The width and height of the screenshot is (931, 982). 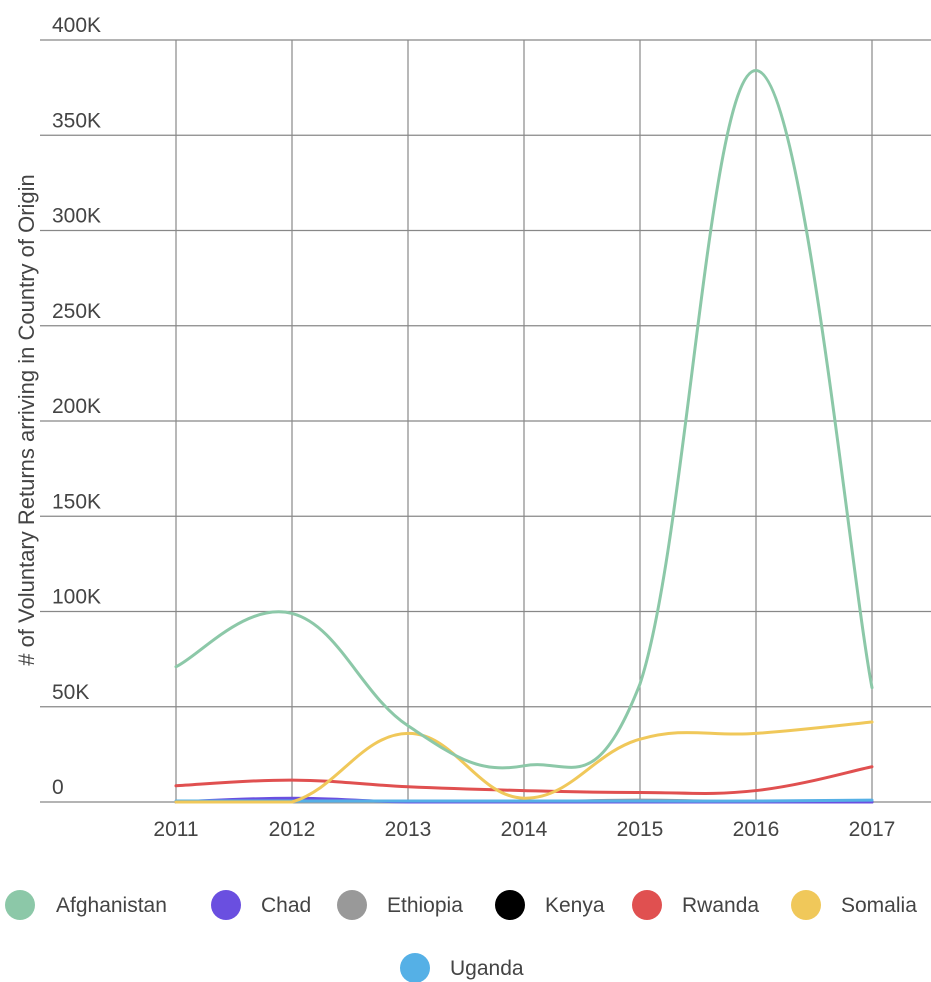 I want to click on legend-swatch-afghanistan, so click(x=20, y=905).